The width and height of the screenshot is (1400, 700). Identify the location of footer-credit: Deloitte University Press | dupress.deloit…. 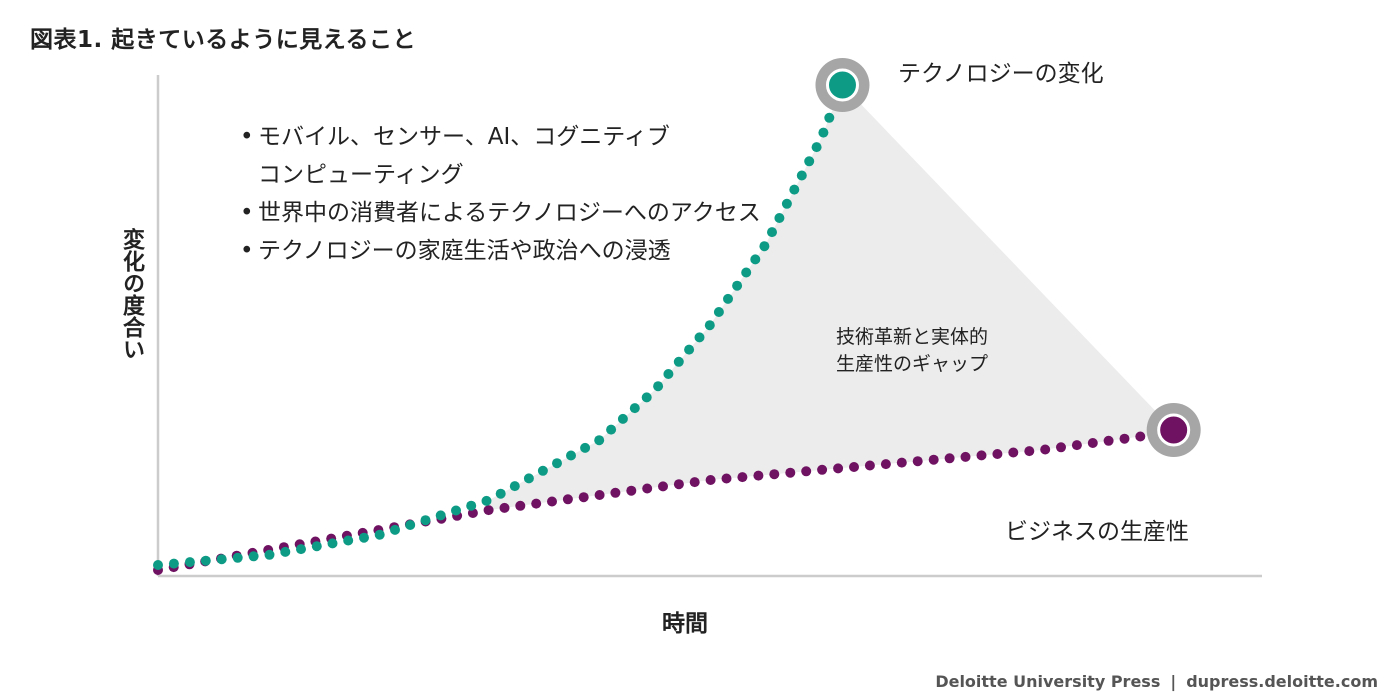
(1156, 681).